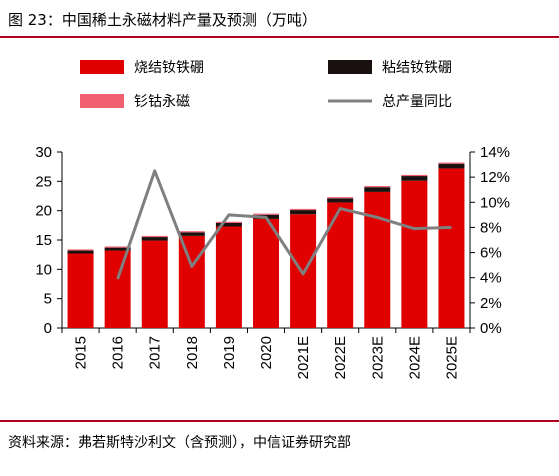 The width and height of the screenshot is (559, 476). What do you see at coordinates (279, 37) in the screenshot?
I see `title-divider` at bounding box center [279, 37].